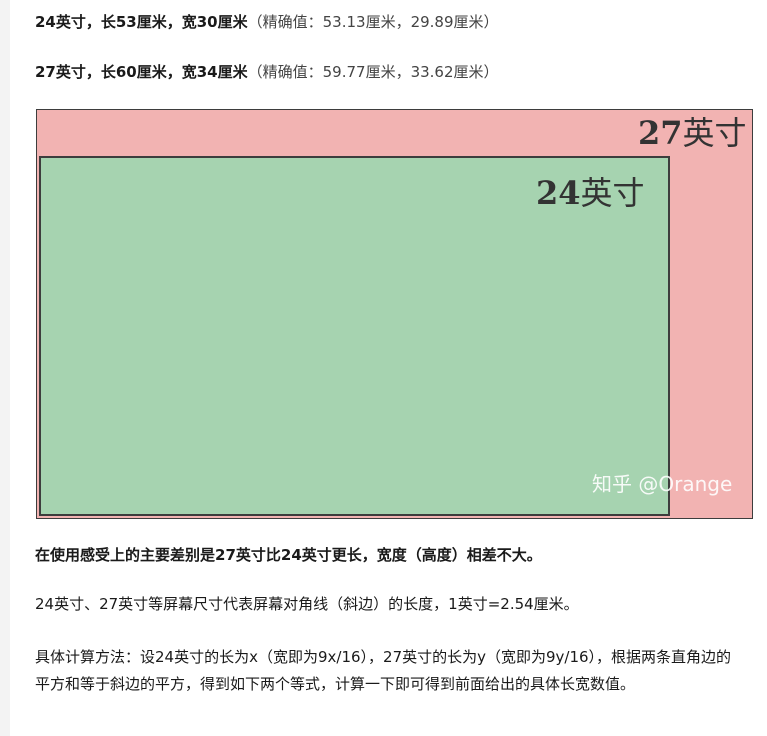 The height and width of the screenshot is (736, 767). Describe the element at coordinates (141, 72) in the screenshot. I see `spec-27-size: 27英寸，长60厘米，宽34厘米` at that location.